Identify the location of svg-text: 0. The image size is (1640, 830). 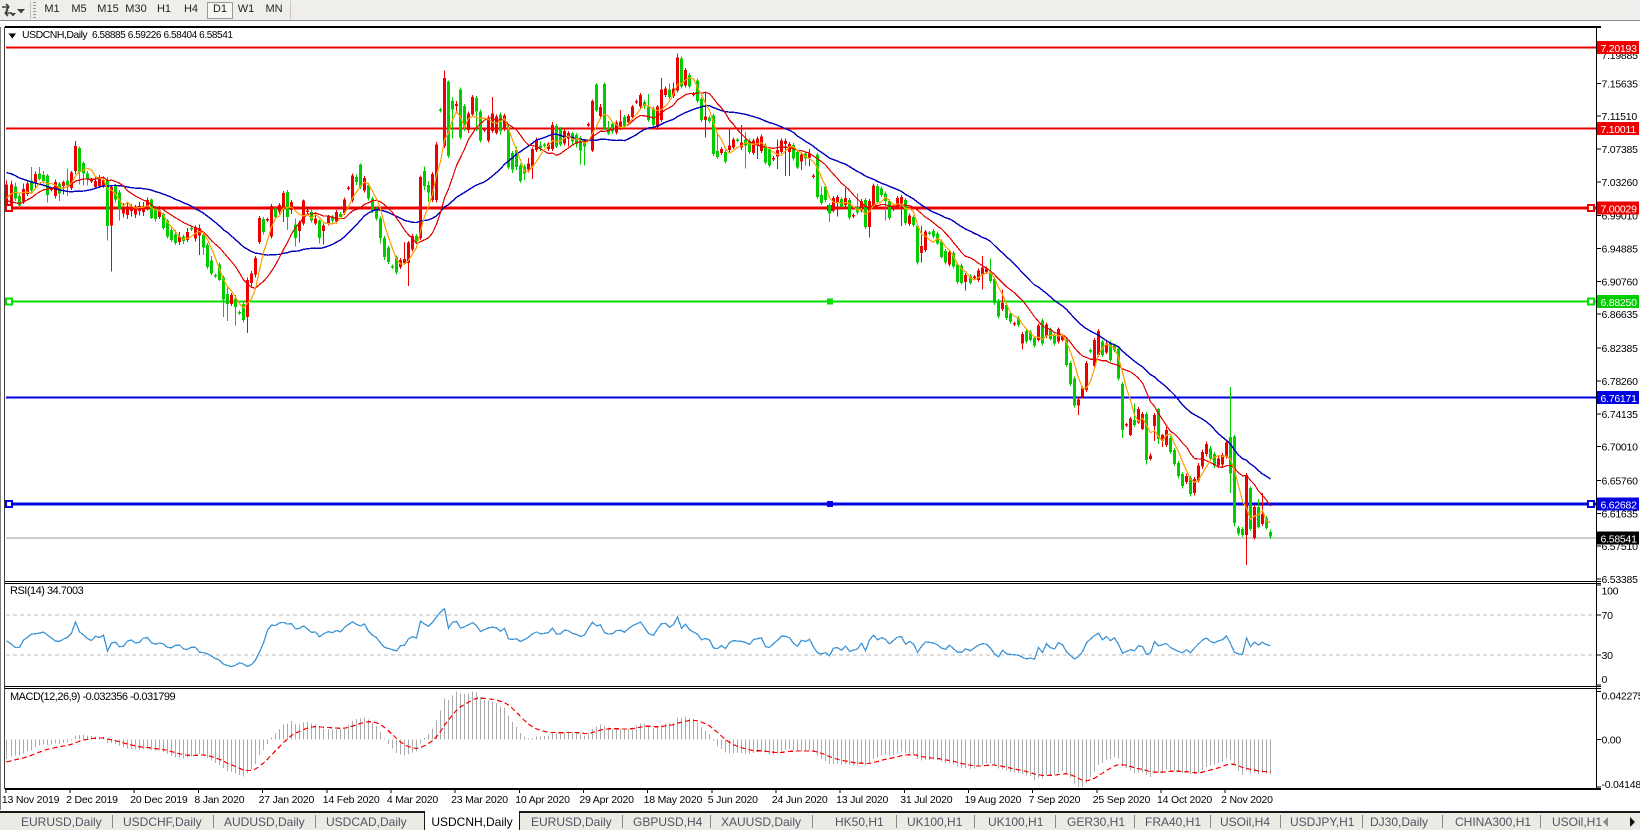
(1605, 680).